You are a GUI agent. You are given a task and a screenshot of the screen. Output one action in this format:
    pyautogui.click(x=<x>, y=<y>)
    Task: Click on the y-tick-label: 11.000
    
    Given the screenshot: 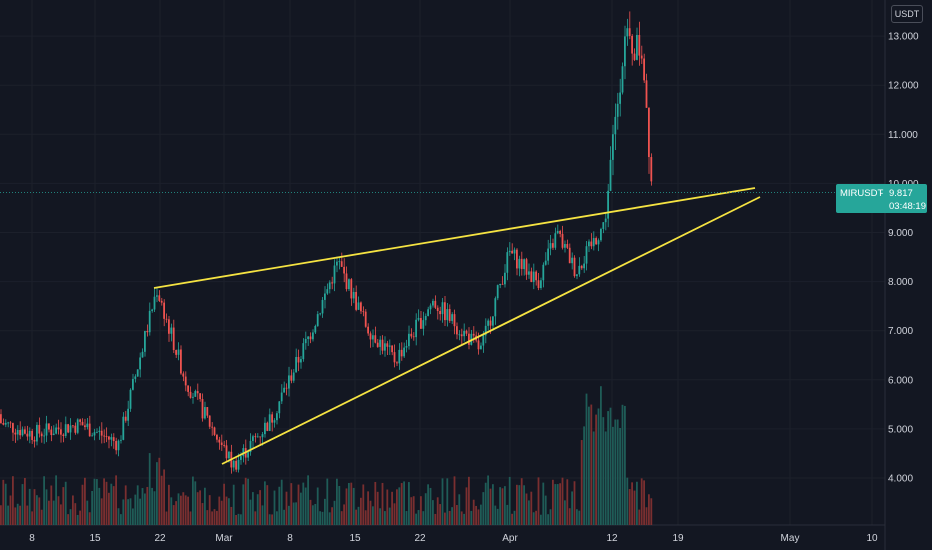 What is the action you would take?
    pyautogui.click(x=903, y=135)
    